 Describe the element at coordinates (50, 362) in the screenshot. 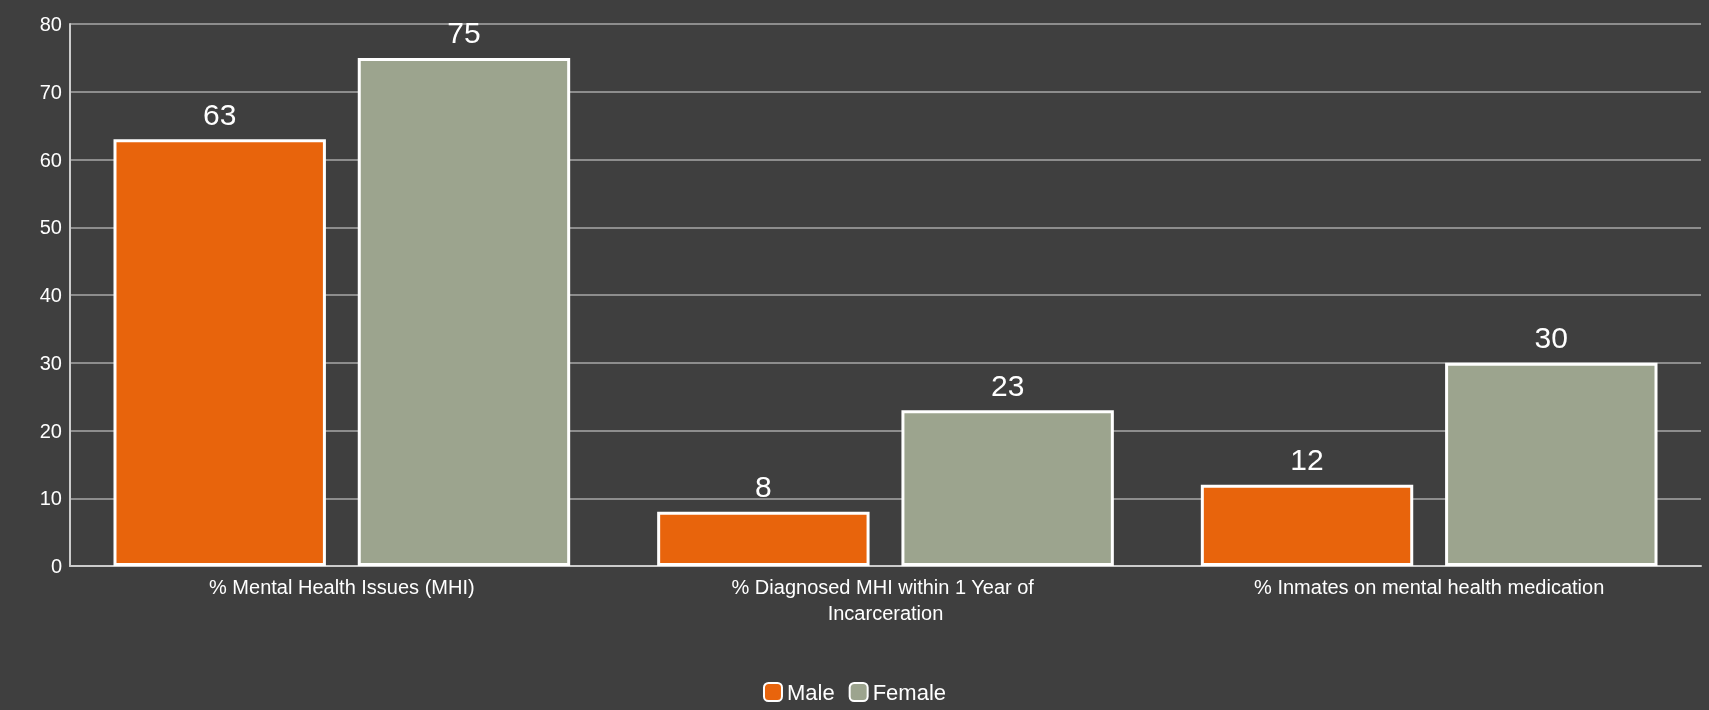

I see `y-tick-label: 30` at that location.